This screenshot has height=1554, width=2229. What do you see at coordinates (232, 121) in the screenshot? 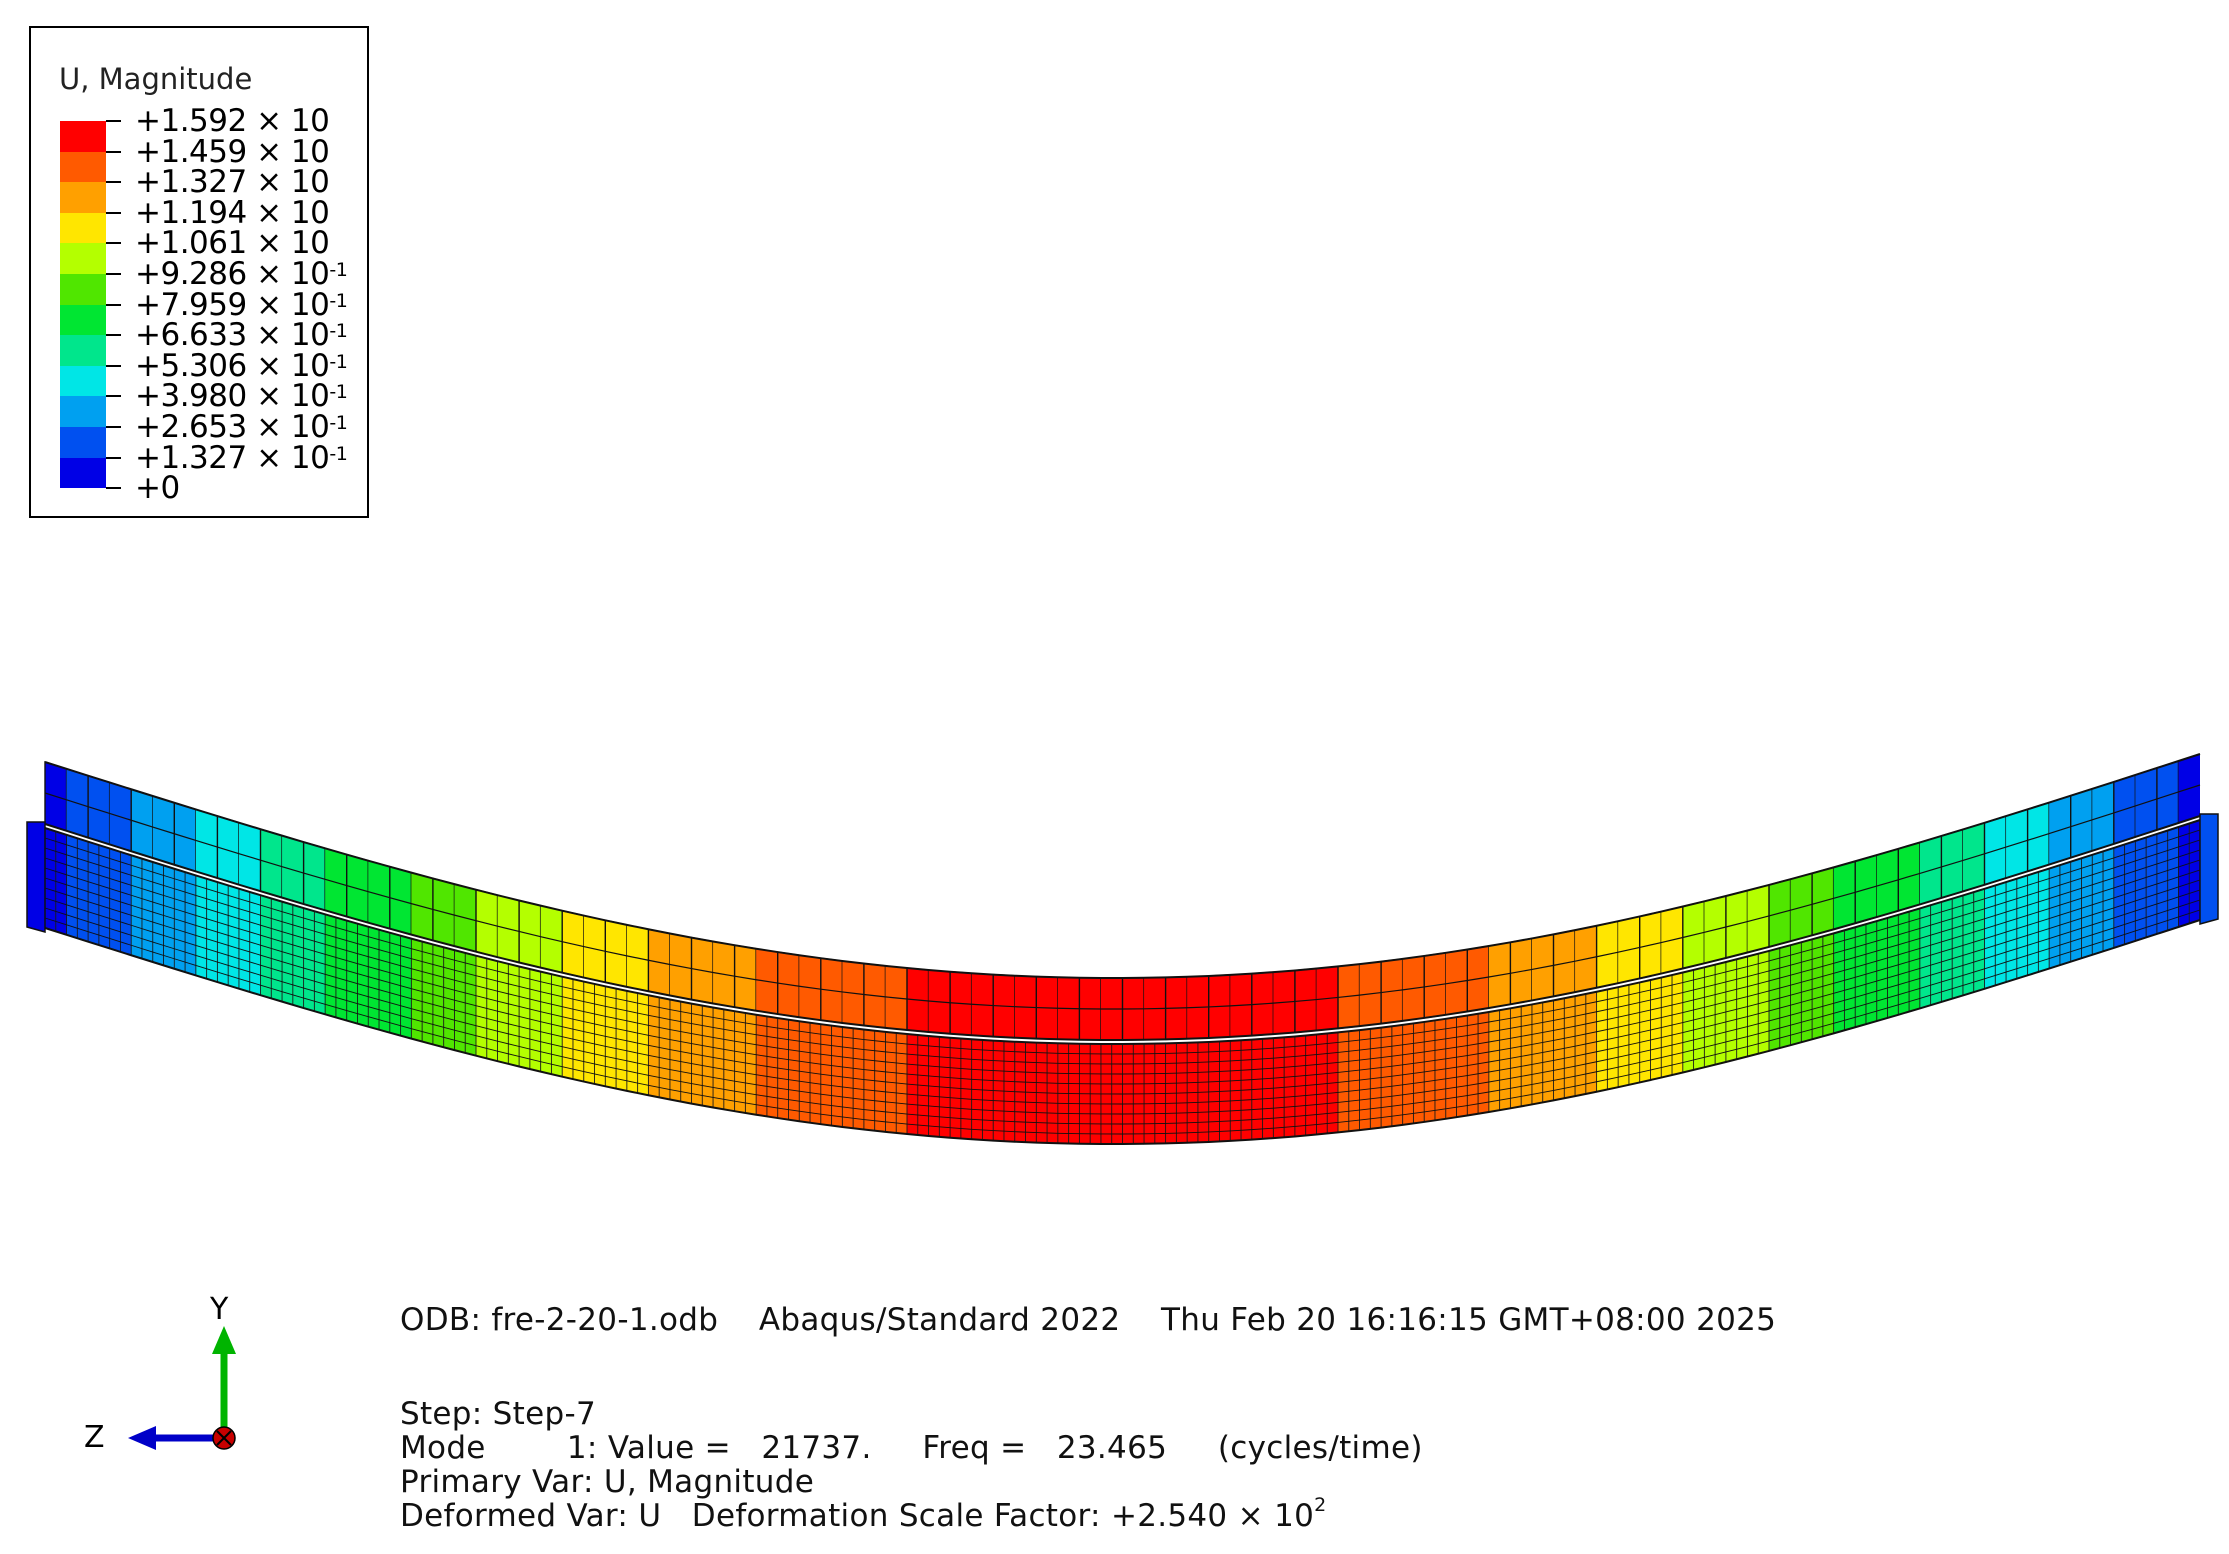
I see `legend-value-label: +1.592 × 10` at bounding box center [232, 121].